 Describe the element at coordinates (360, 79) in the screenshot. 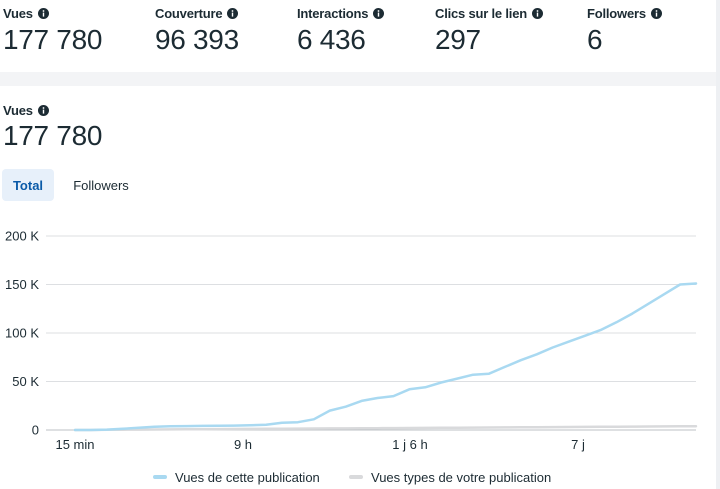

I see `section-divider` at that location.